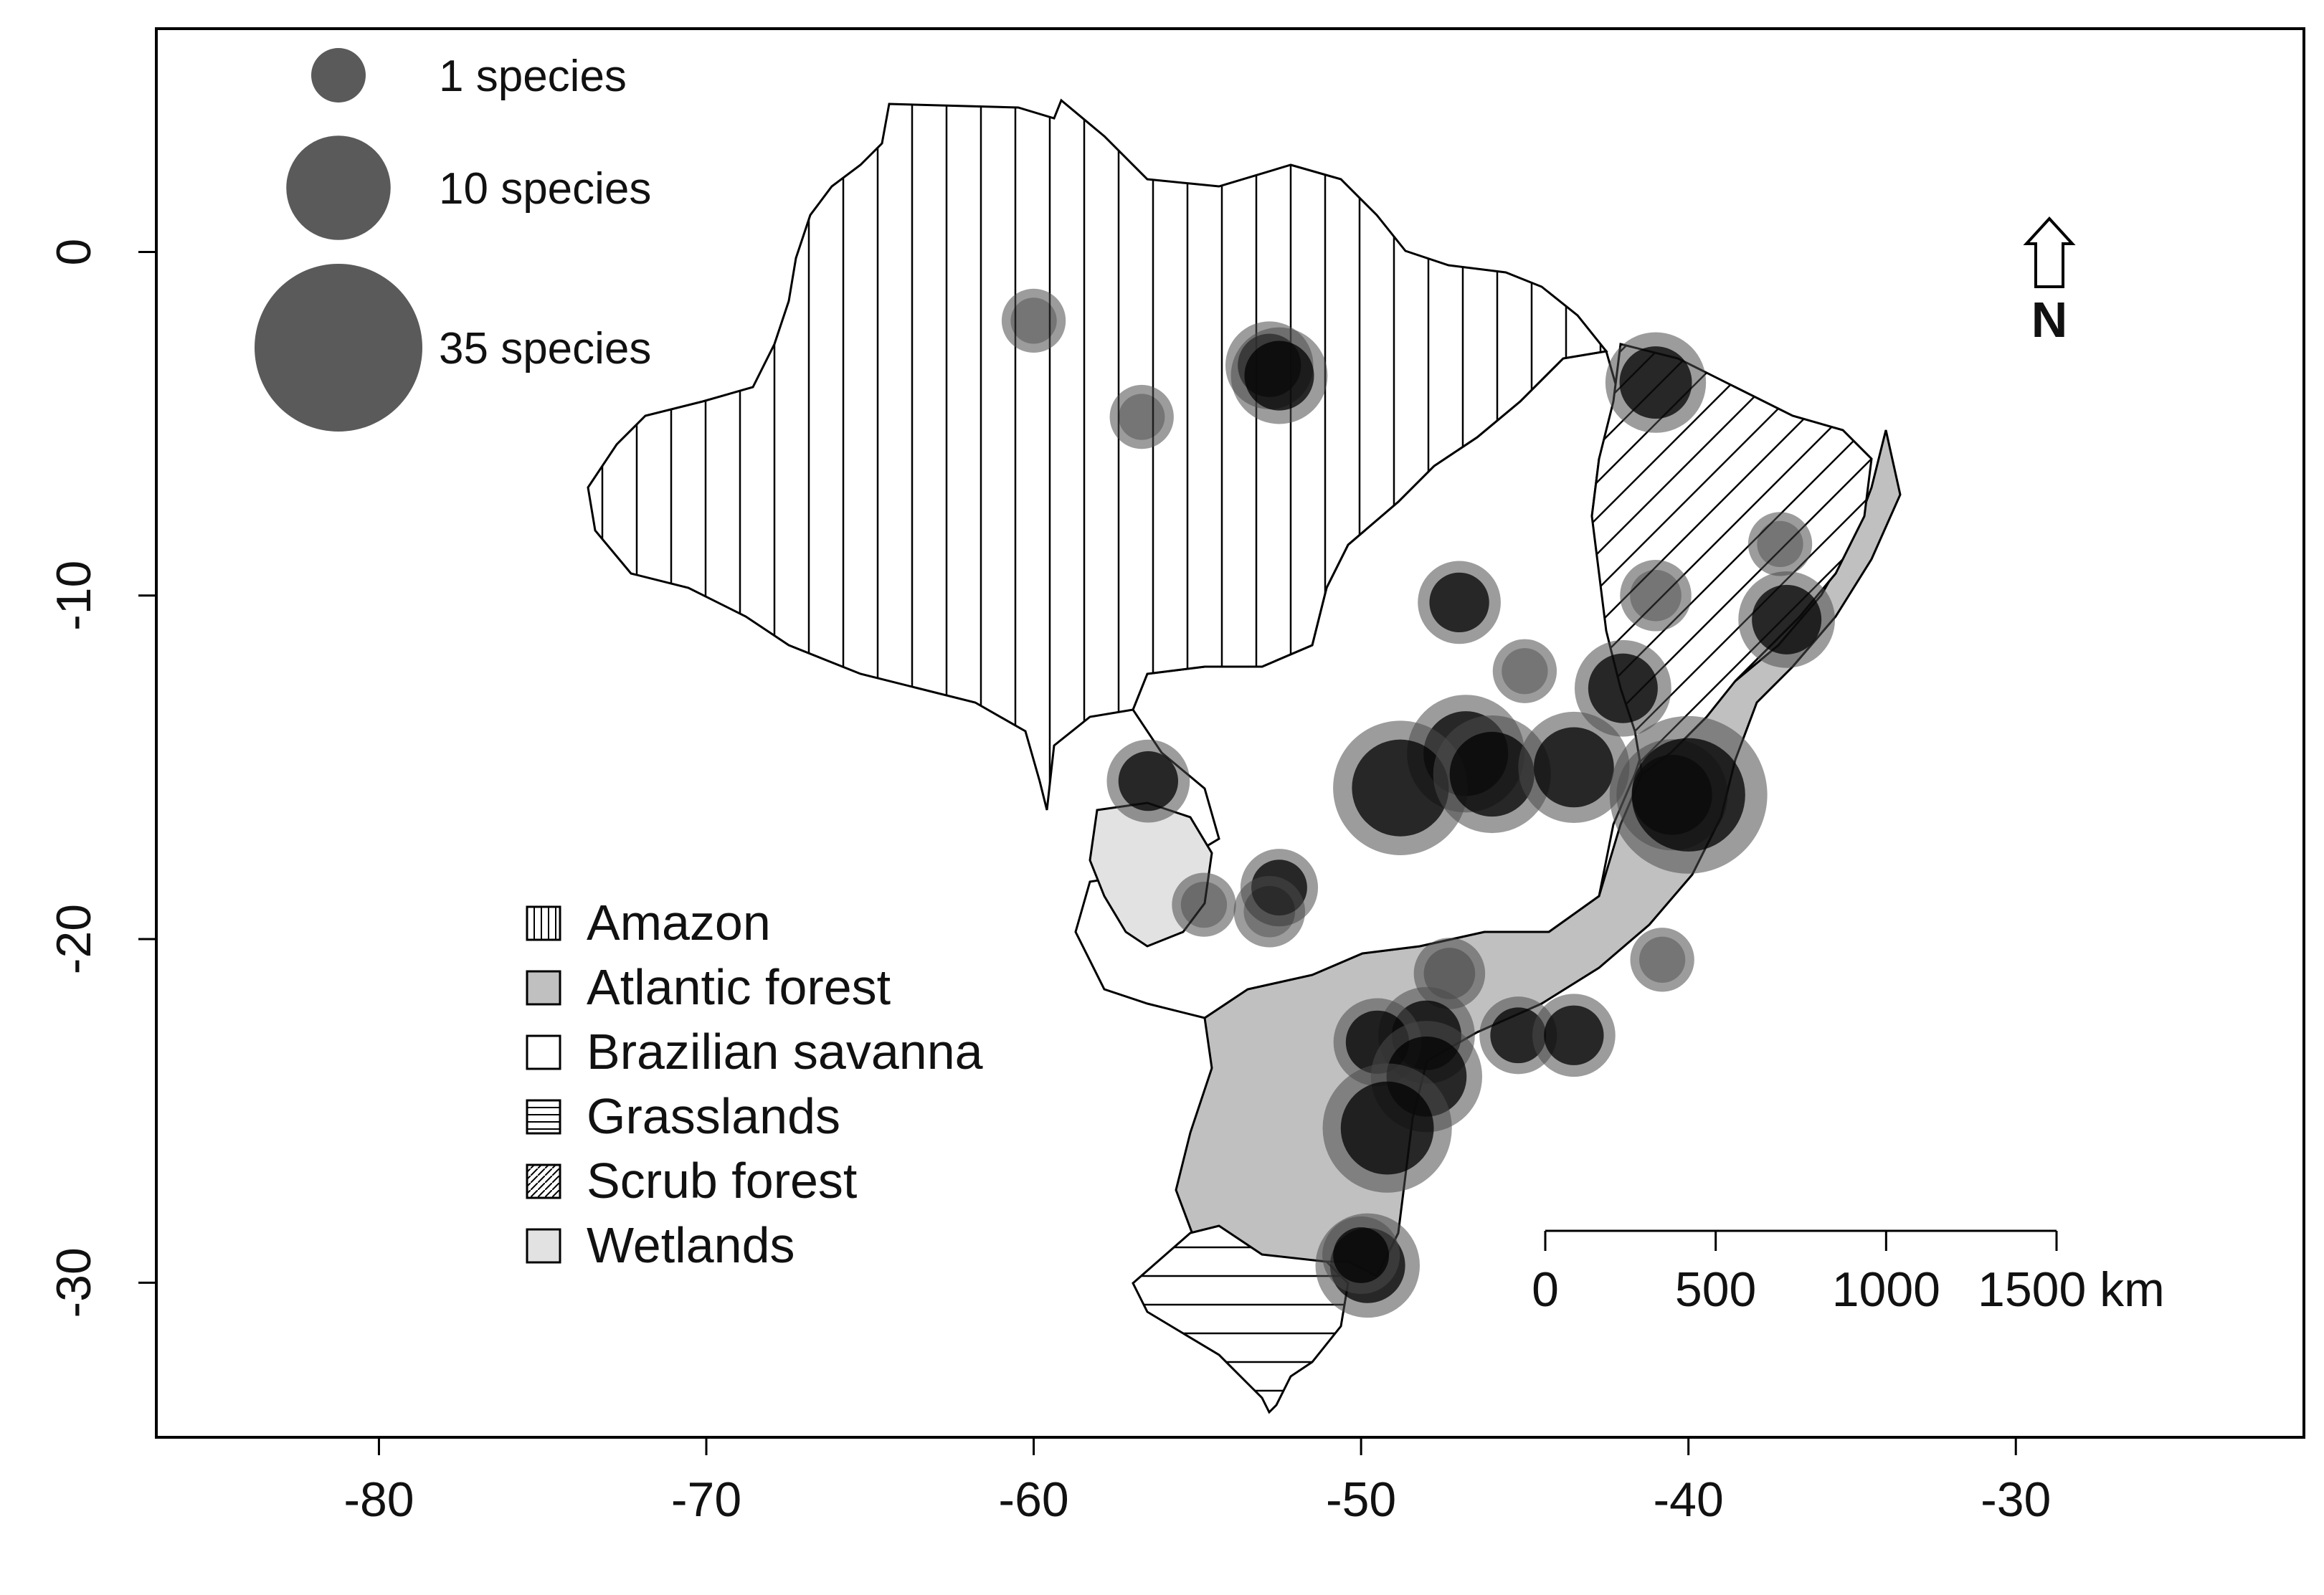  I want to click on x-tick-label: -70, so click(706, 1499).